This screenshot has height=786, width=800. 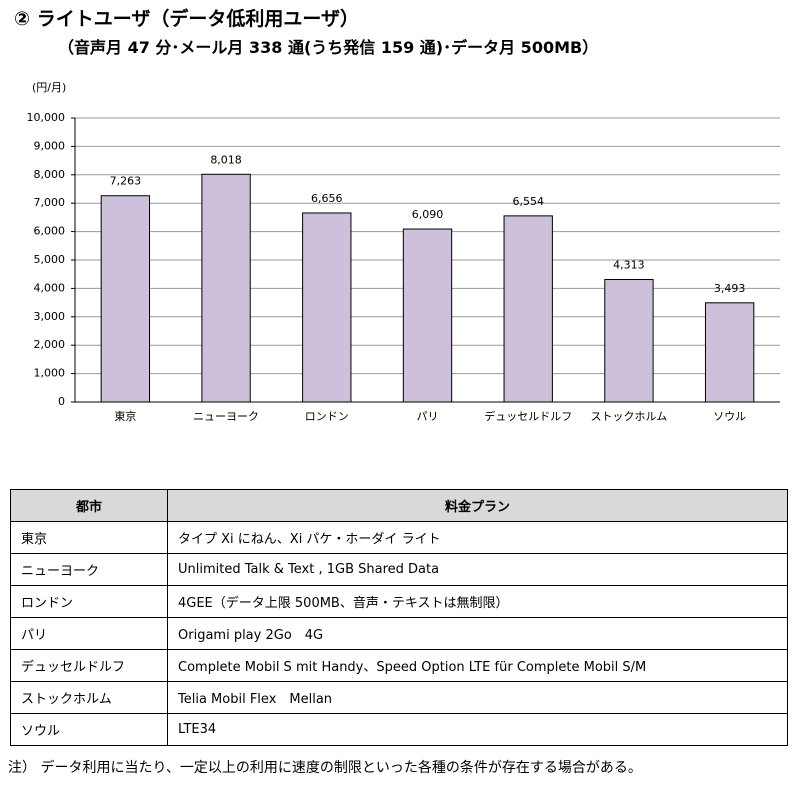 What do you see at coordinates (477, 537) in the screenshot?
I see `table-cell: タイプ Xi にねん、Xi パケ・ホーダイ ライト` at bounding box center [477, 537].